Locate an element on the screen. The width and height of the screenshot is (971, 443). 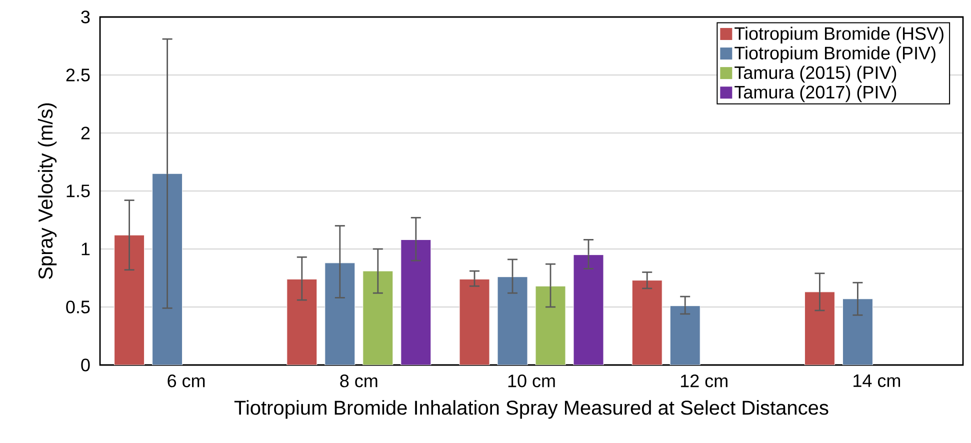
x-axis-title: Tiotropium Bromide Inhalation Spray Measured at Select Distances is located at coordinates (531, 409).